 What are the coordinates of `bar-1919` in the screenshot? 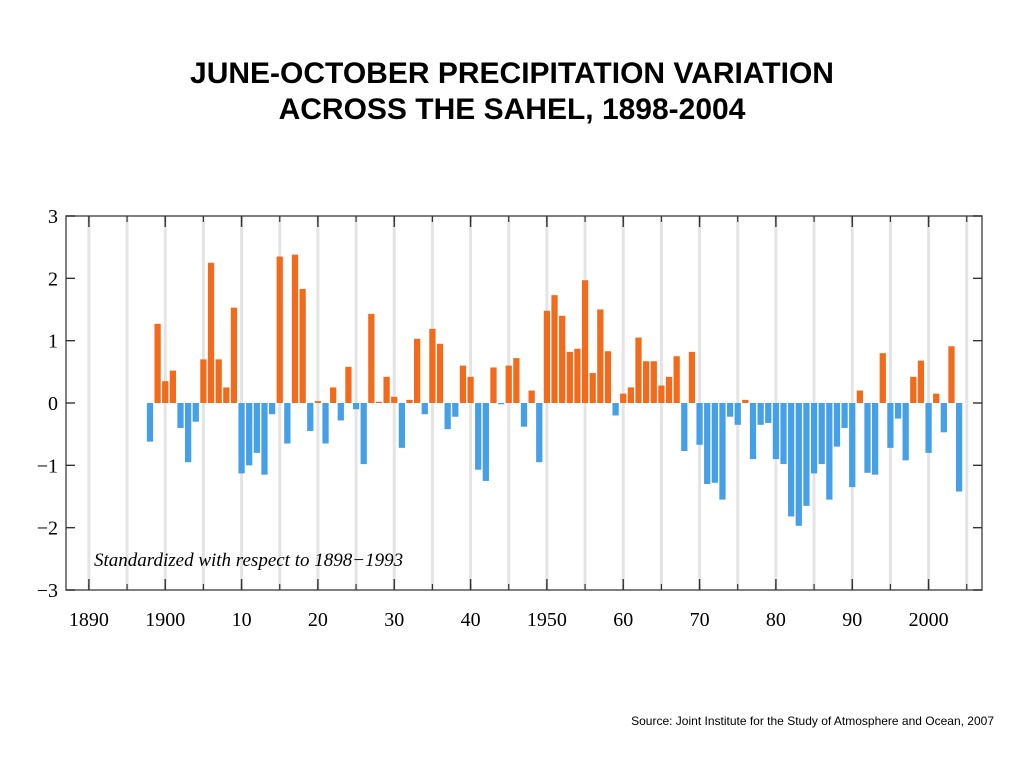 It's located at (310, 417).